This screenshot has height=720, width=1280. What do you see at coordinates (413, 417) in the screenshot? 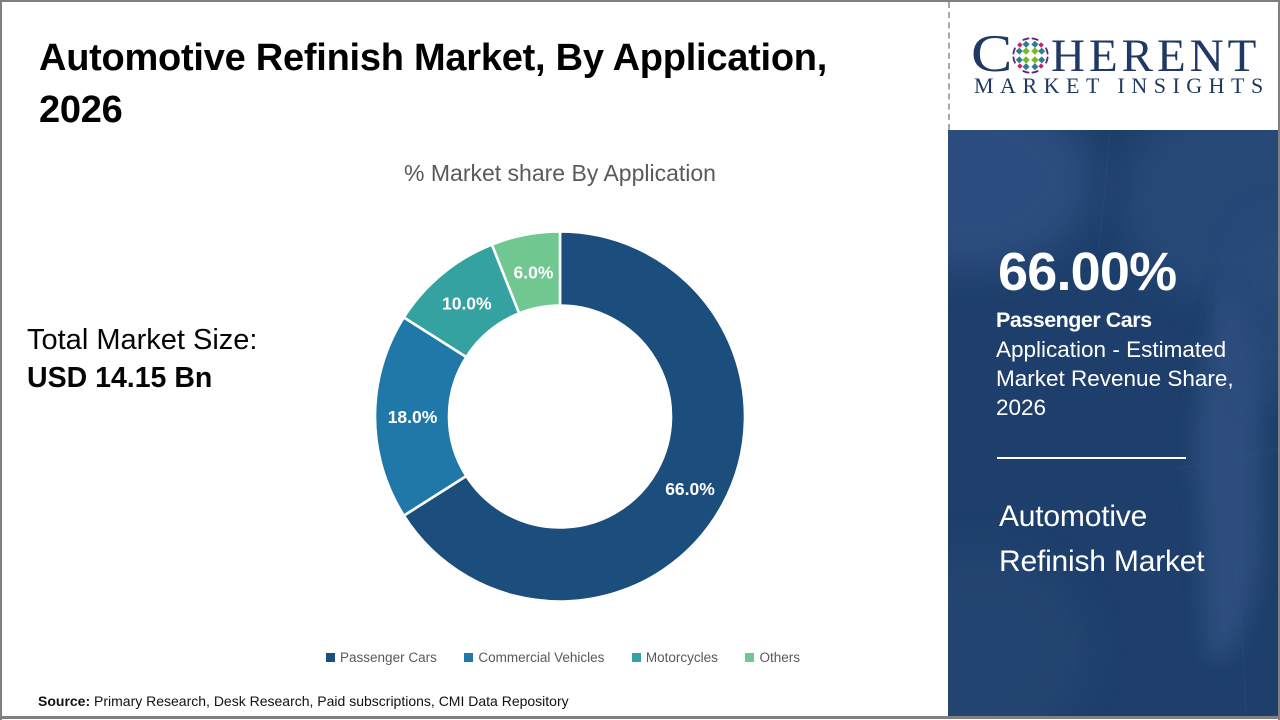
I see `svg-text: 18.0%` at bounding box center [413, 417].